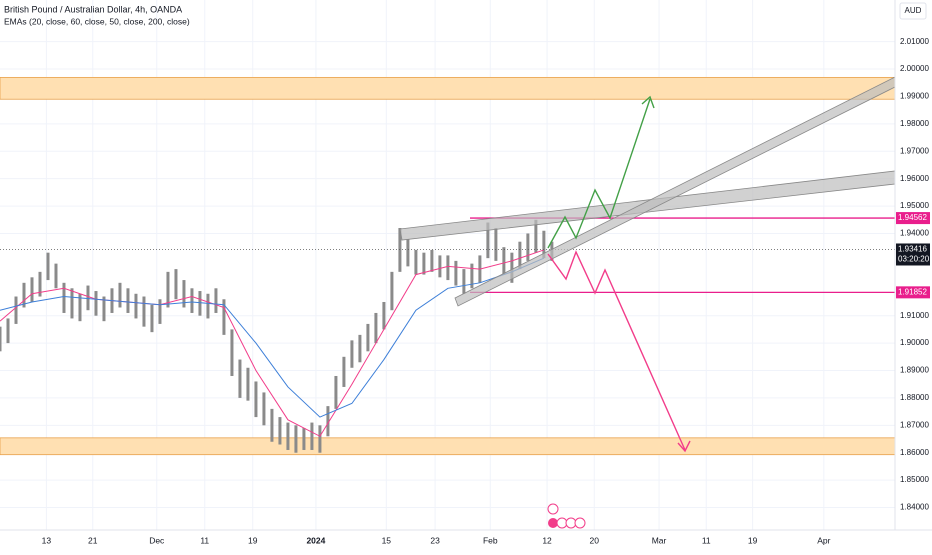  What do you see at coordinates (914, 123) in the screenshot?
I see `y-tick-label: 1.98000` at bounding box center [914, 123].